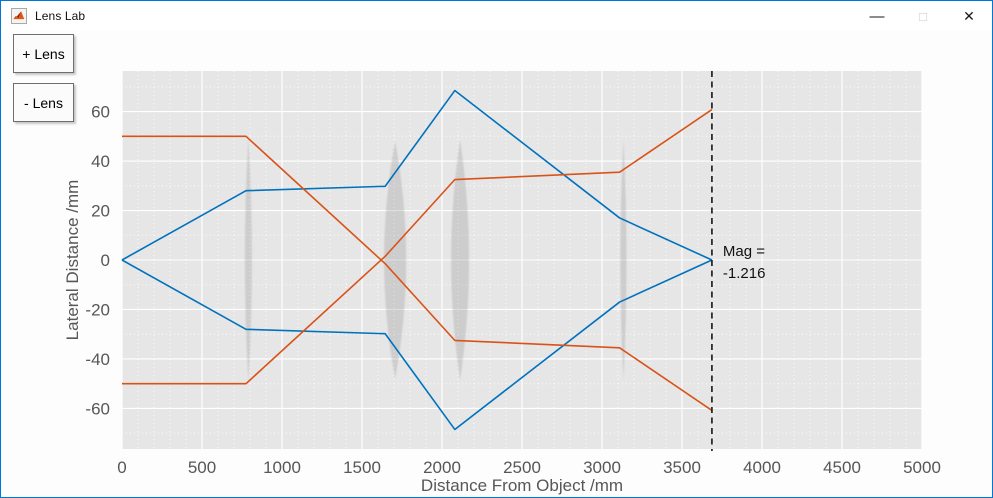 This screenshot has width=993, height=498. What do you see at coordinates (522, 485) in the screenshot?
I see `x-axis-label: Distance From Object /mm` at bounding box center [522, 485].